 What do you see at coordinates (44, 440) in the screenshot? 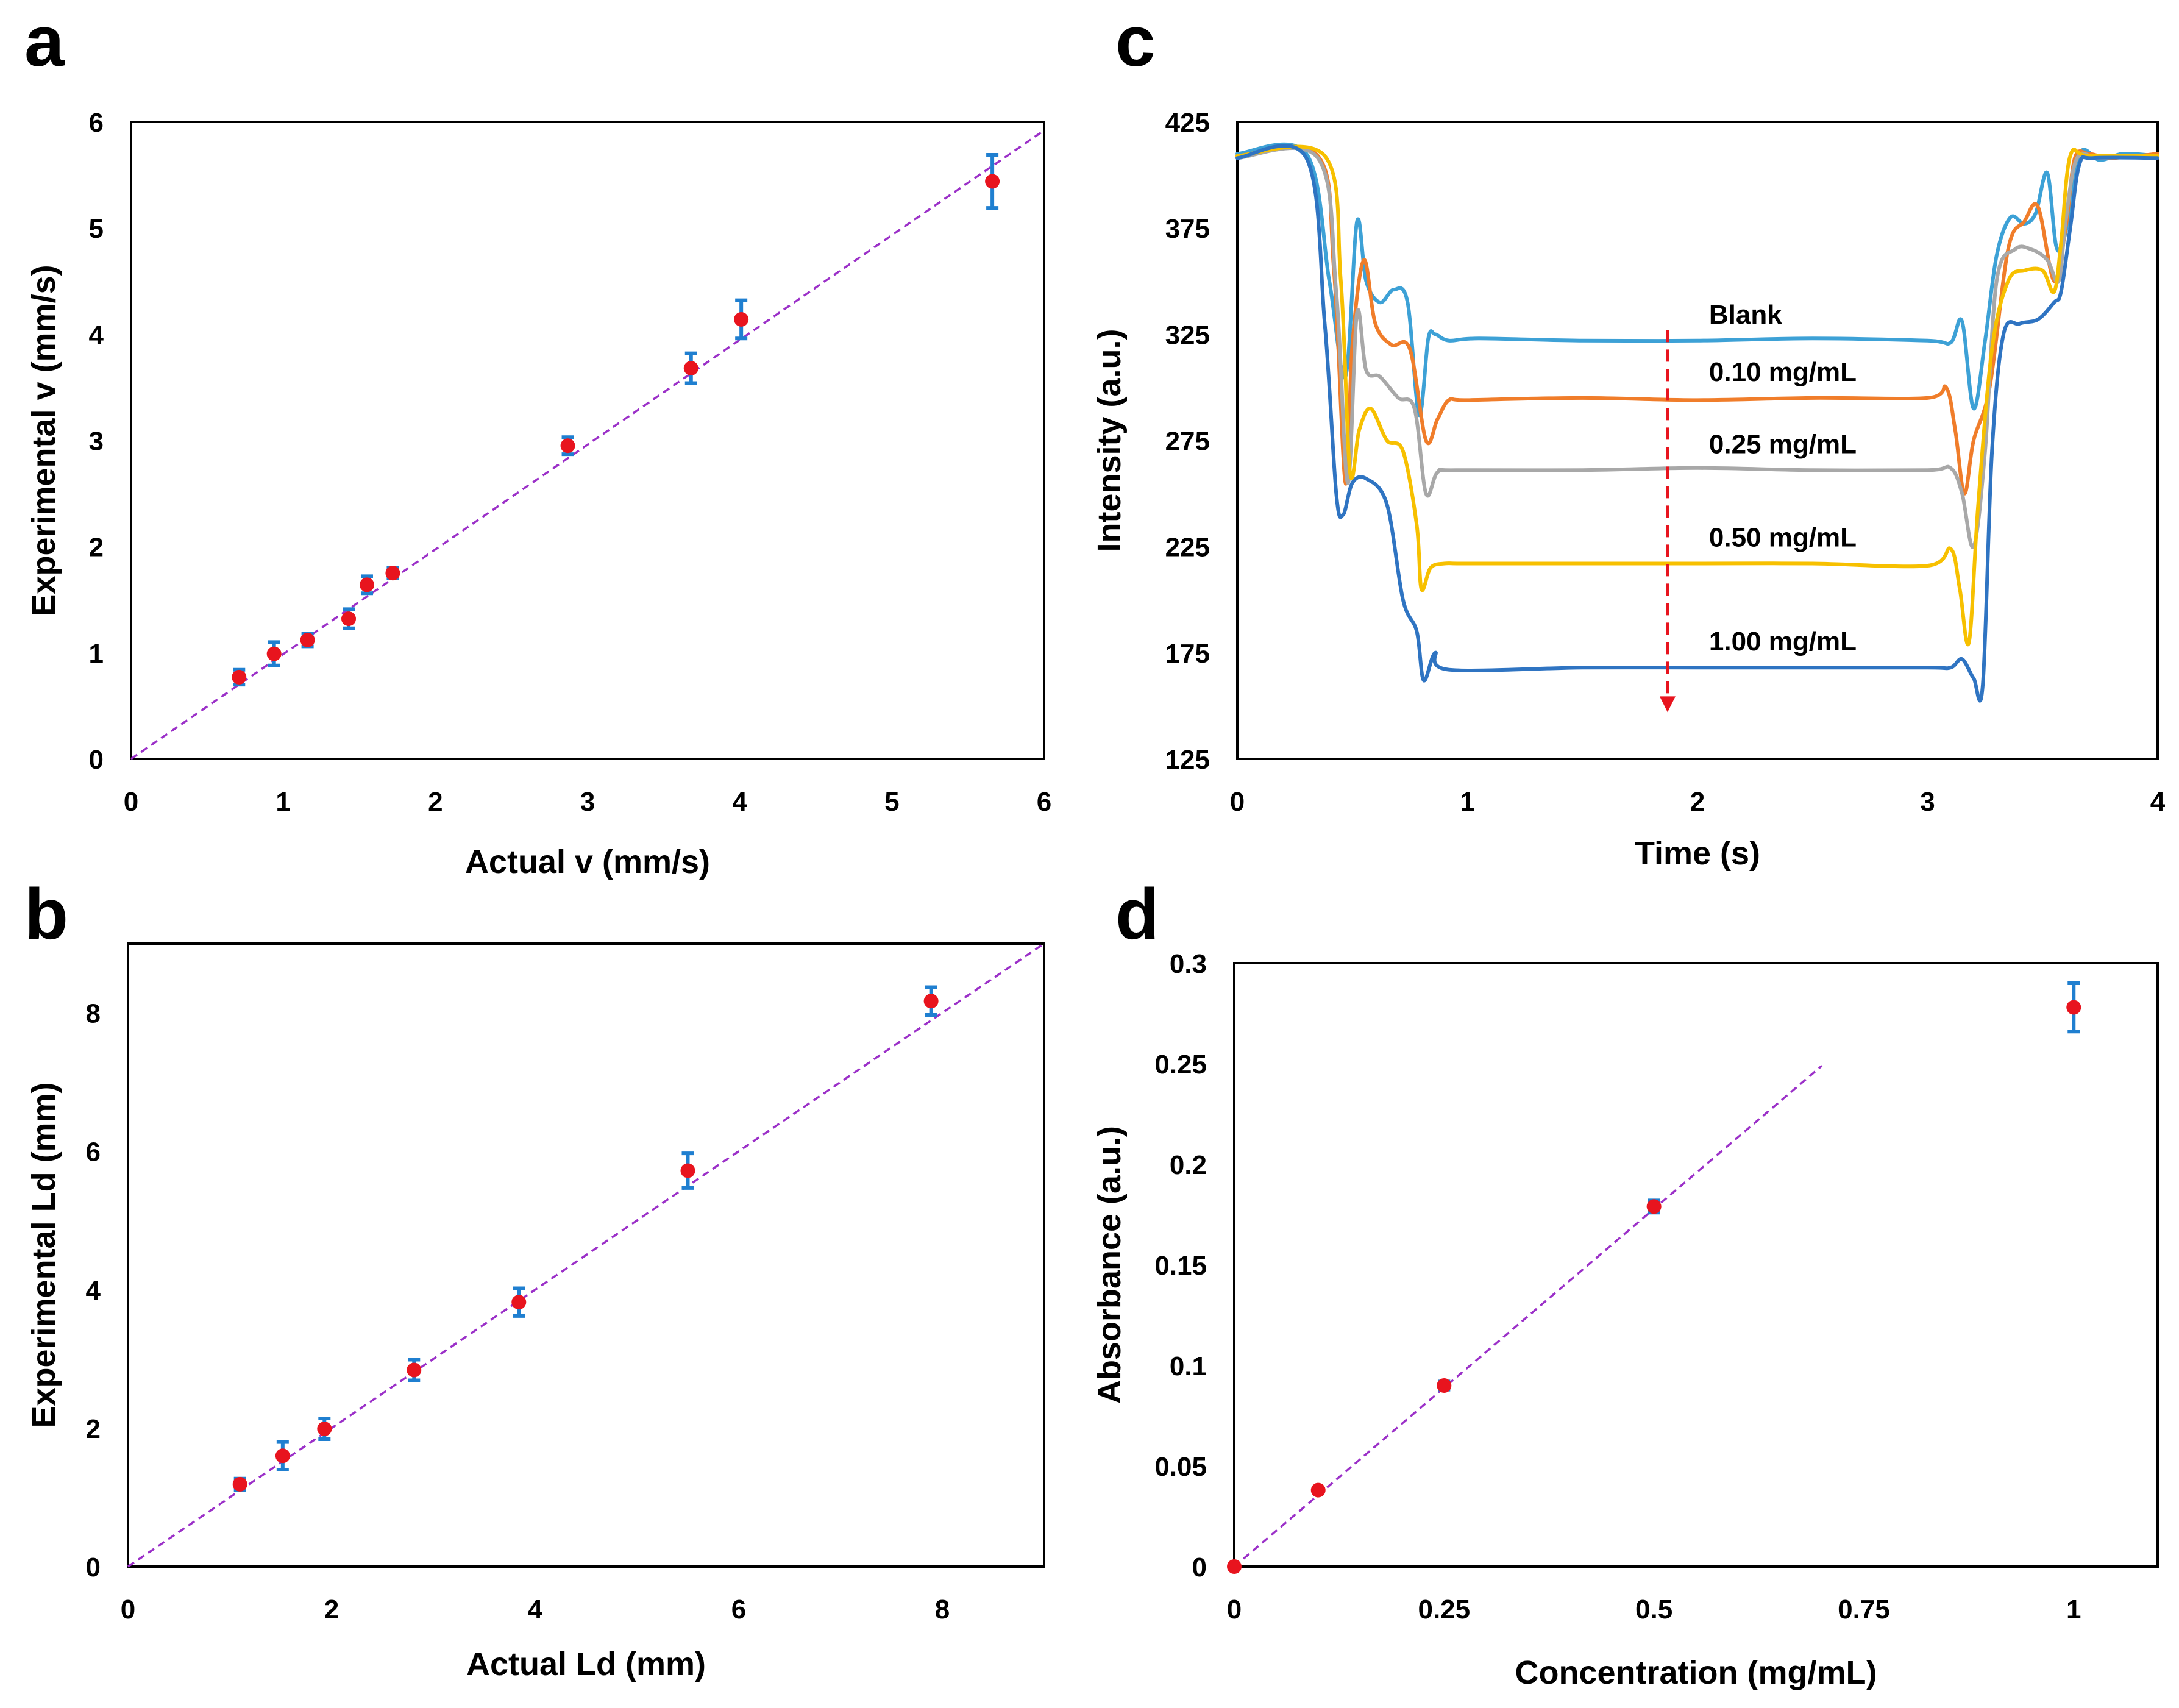
I see `y-axis-title: Experimental v (mm/s)` at bounding box center [44, 440].